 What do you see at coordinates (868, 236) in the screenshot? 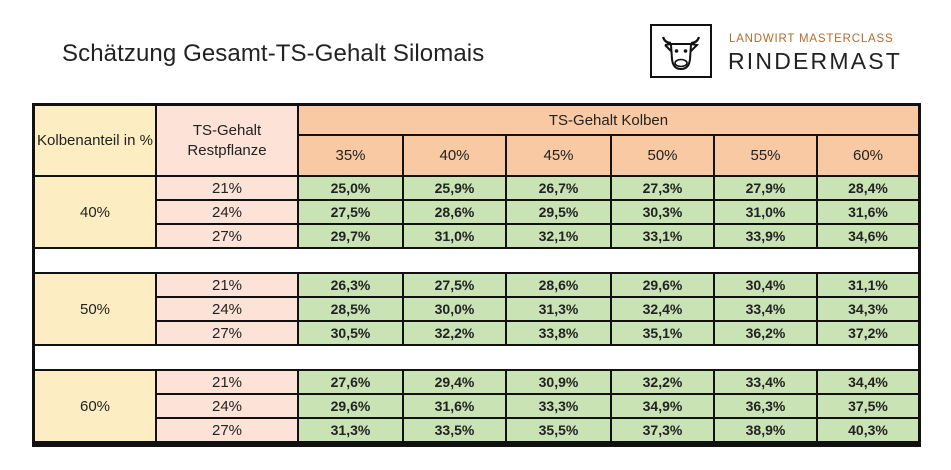
I see `value-cell: 34,6%` at bounding box center [868, 236].